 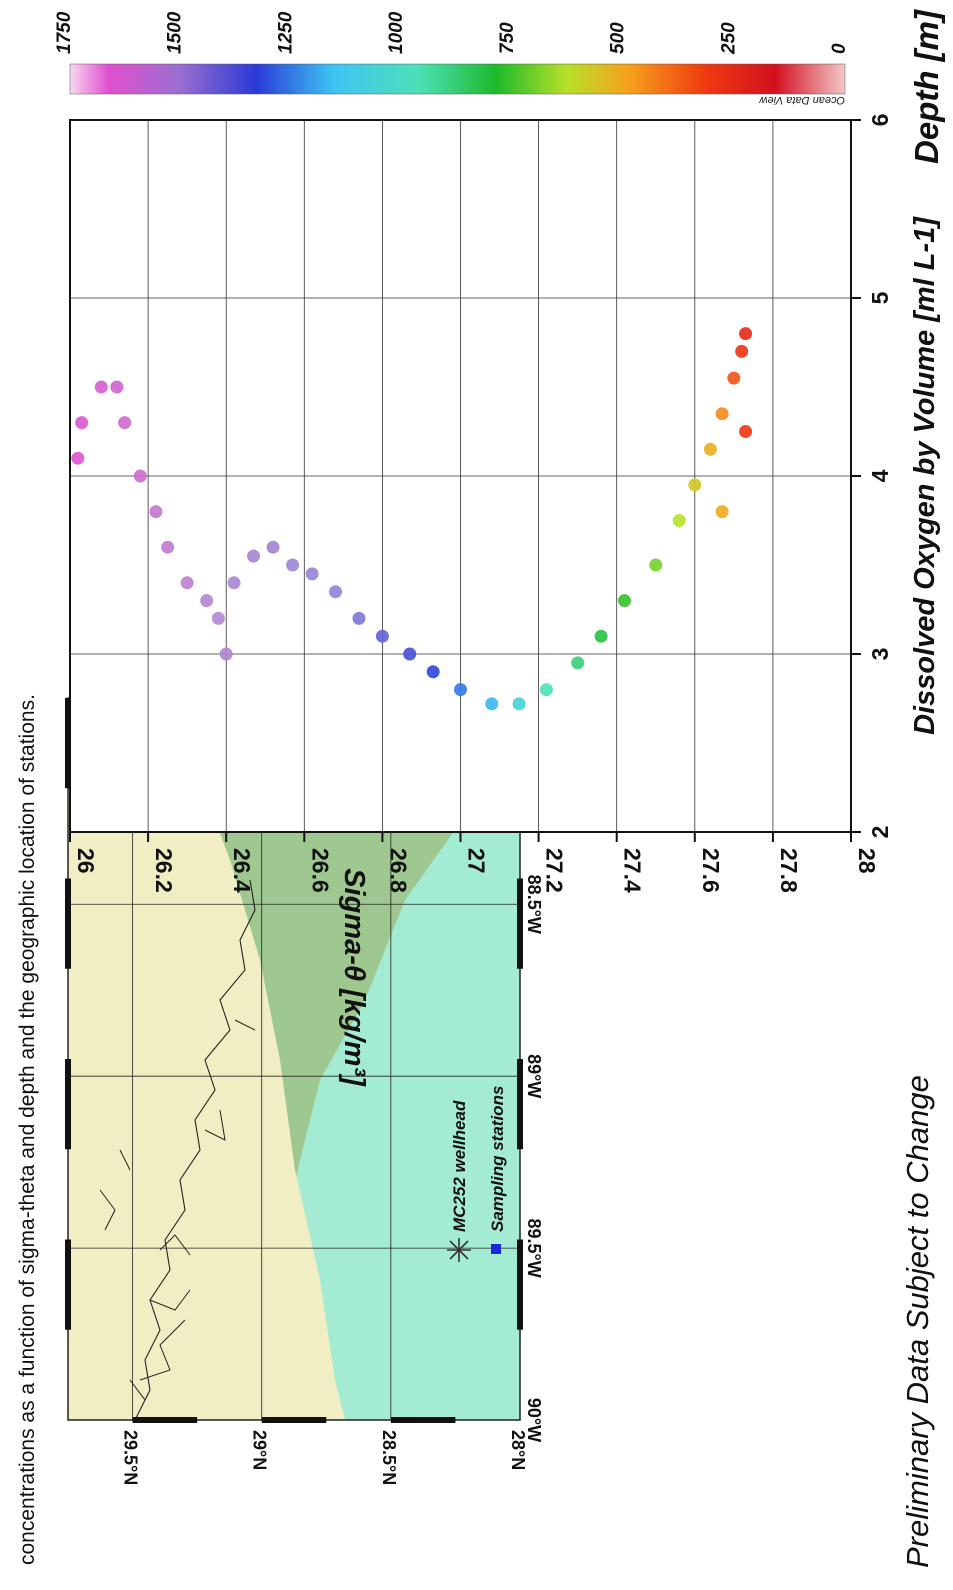 I want to click on wellhead-legend-label: MC252 wellhead, so click(x=459, y=1166).